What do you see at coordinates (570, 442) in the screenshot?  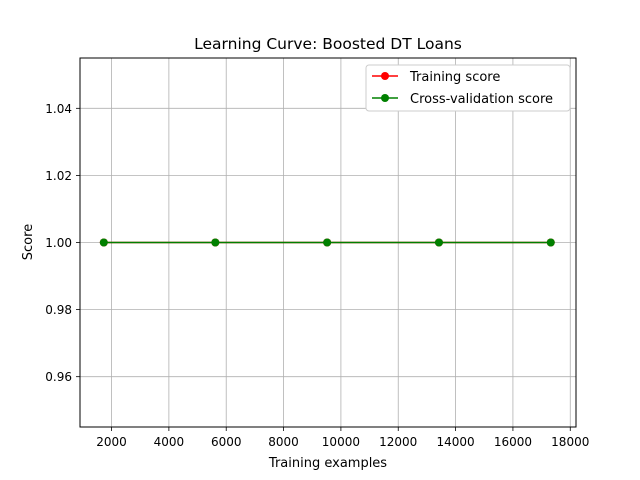 I see `x-tick-label: 18000` at bounding box center [570, 442].